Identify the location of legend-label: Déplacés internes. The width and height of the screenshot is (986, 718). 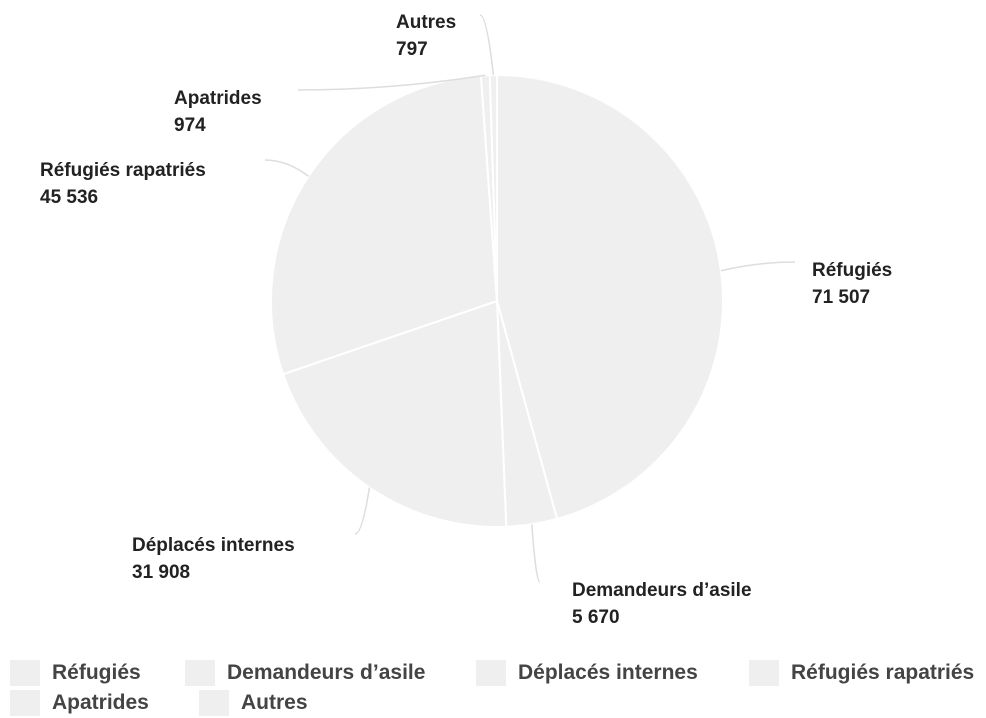
(608, 672).